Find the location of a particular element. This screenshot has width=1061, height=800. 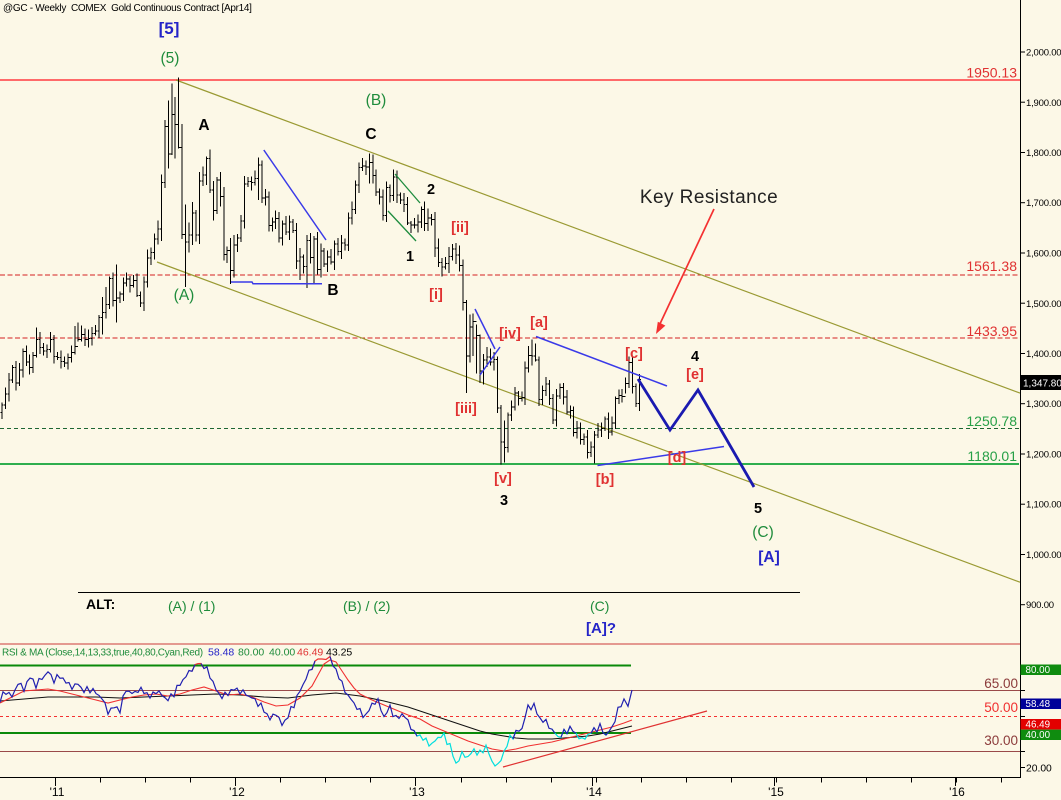

svg-text: 50.00 is located at coordinates (1001, 707).